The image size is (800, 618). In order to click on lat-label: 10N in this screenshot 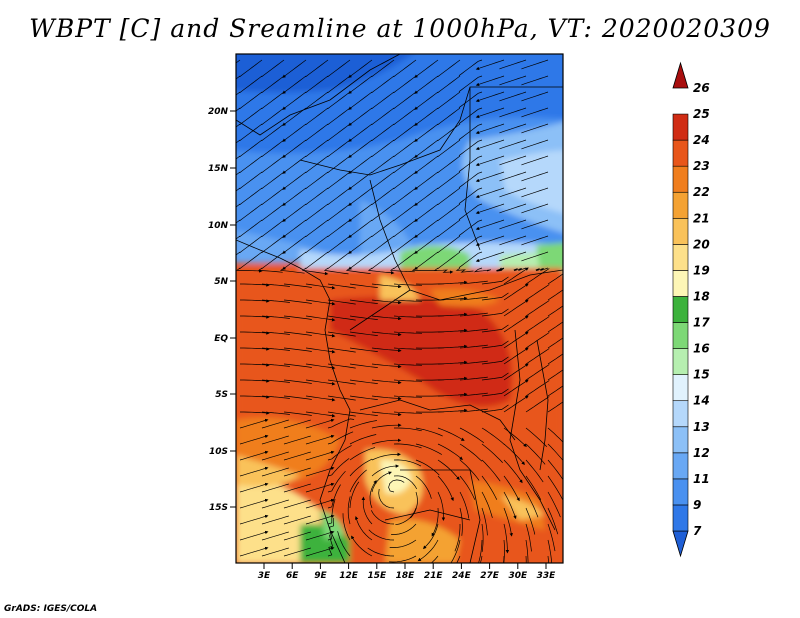, I will do `click(218, 226)`.